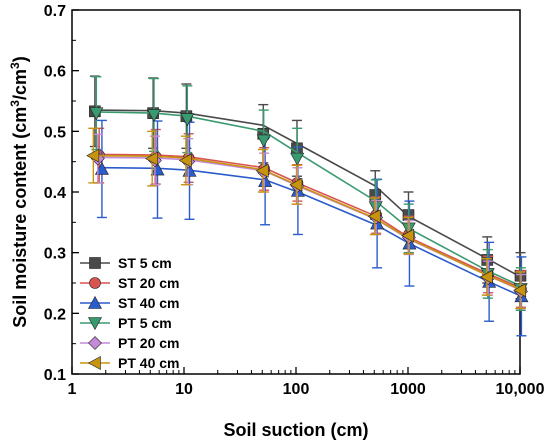  What do you see at coordinates (55, 132) in the screenshot?
I see `y-tick-label: 0.5` at bounding box center [55, 132].